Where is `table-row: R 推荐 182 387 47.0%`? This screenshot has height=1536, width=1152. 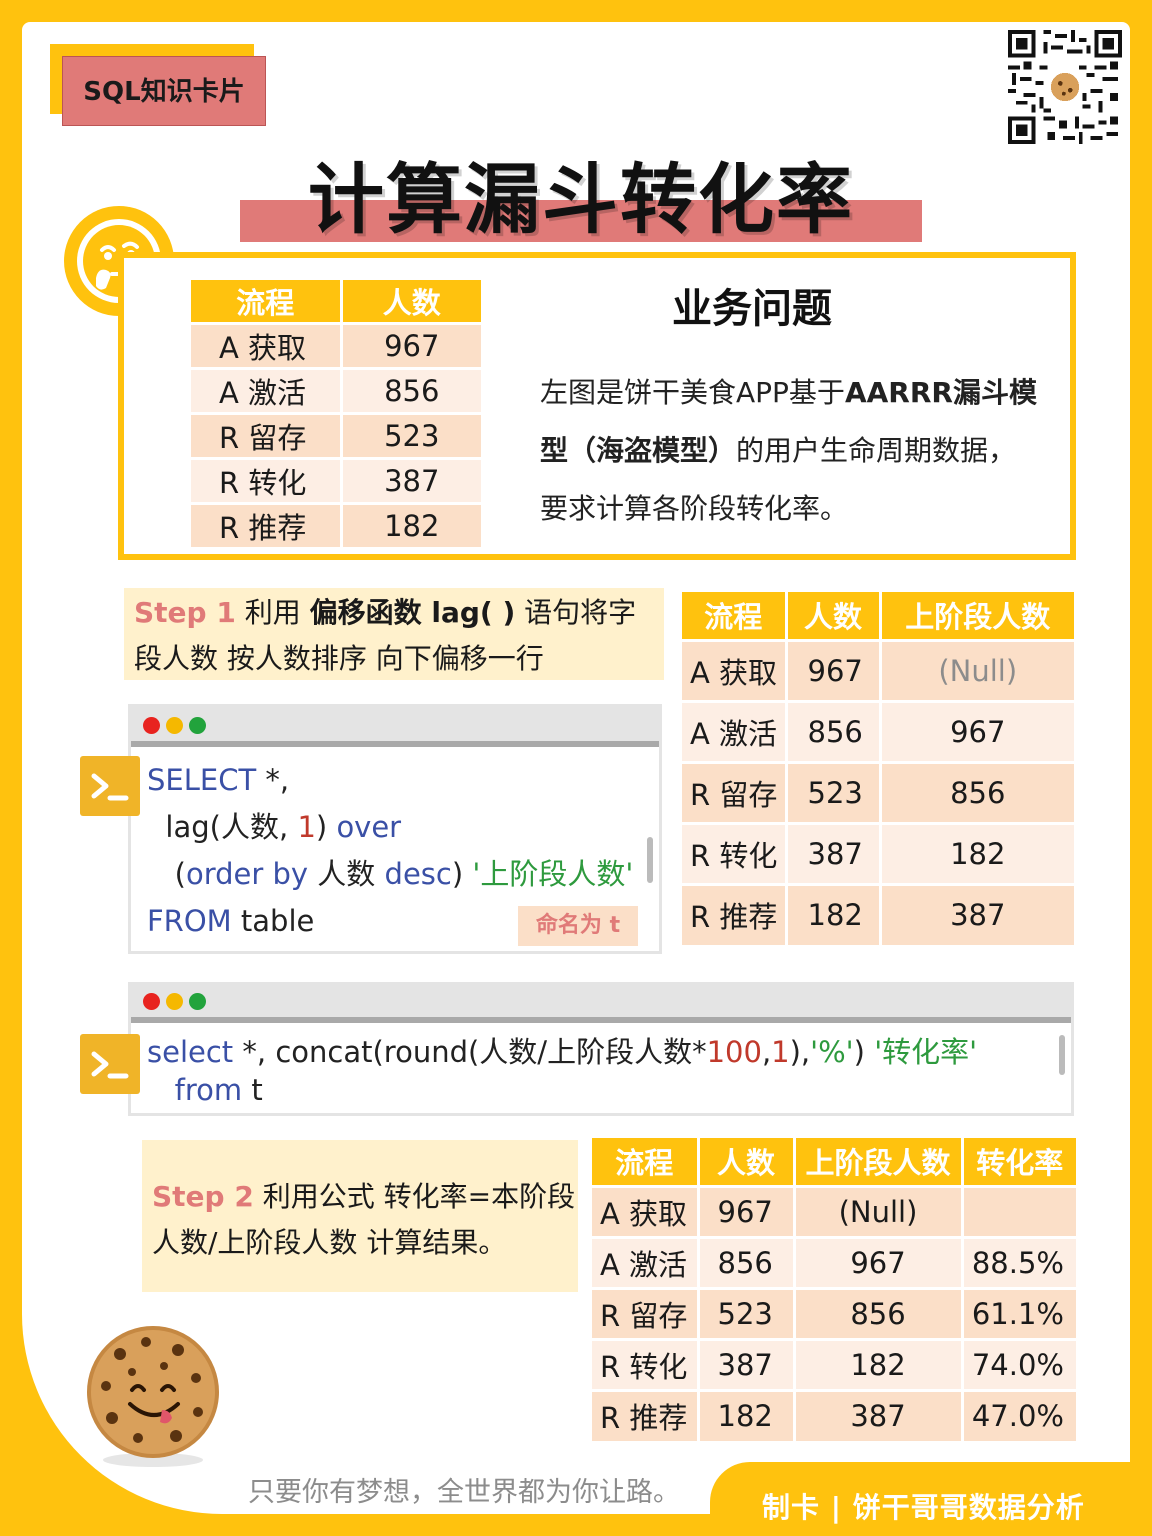
table-row: R 推荐 182 387 47.0% is located at coordinates (834, 1414).